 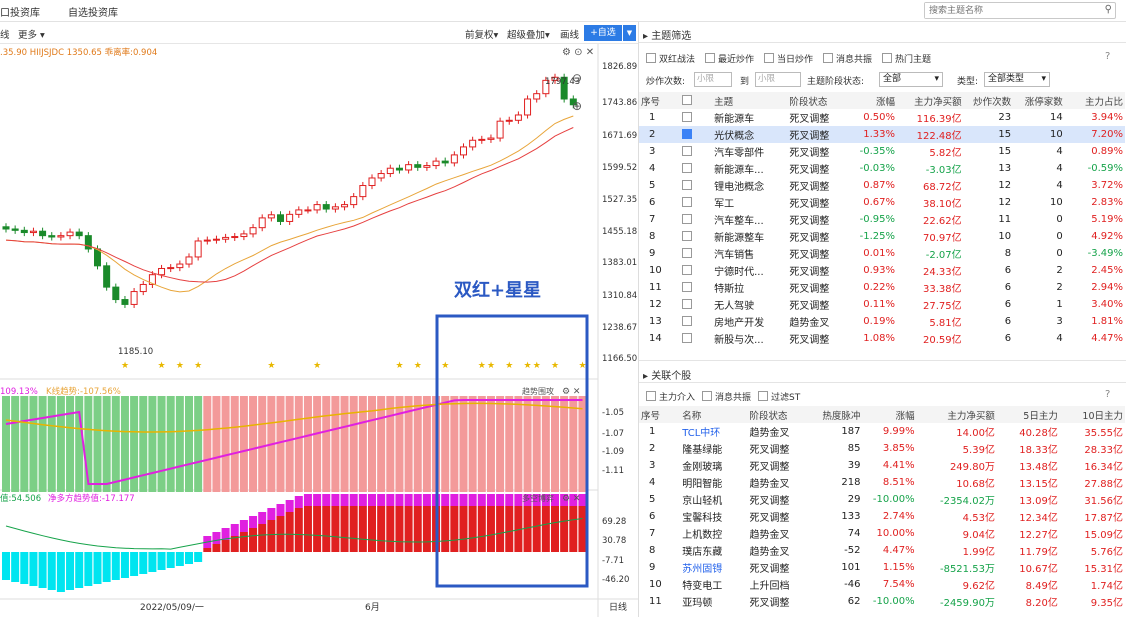 I want to click on toolbar-adjust: 前复权▾, so click(x=482, y=35).